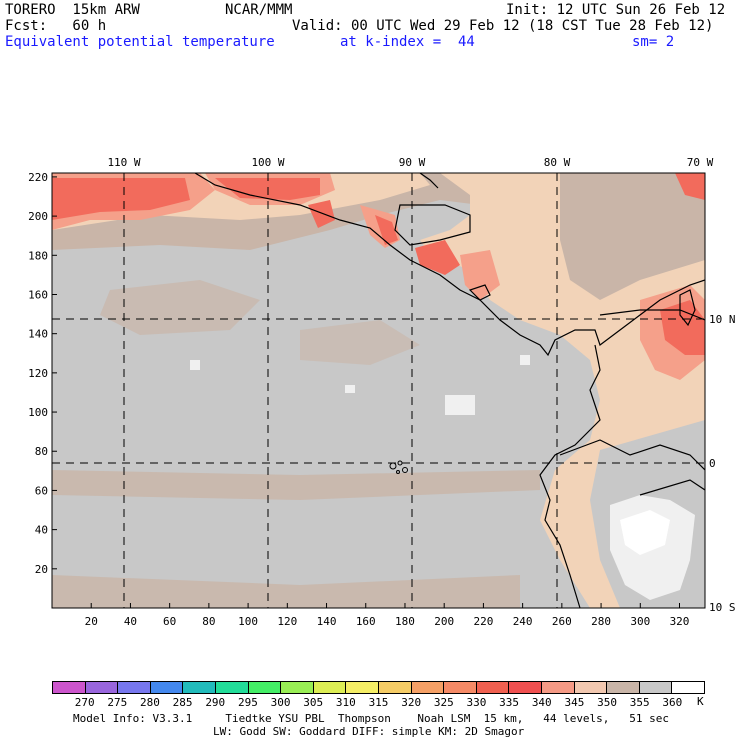 This screenshot has width=740, height=740. Describe the element at coordinates (287, 621) in the screenshot. I see `x-tick-label: 120` at that location.